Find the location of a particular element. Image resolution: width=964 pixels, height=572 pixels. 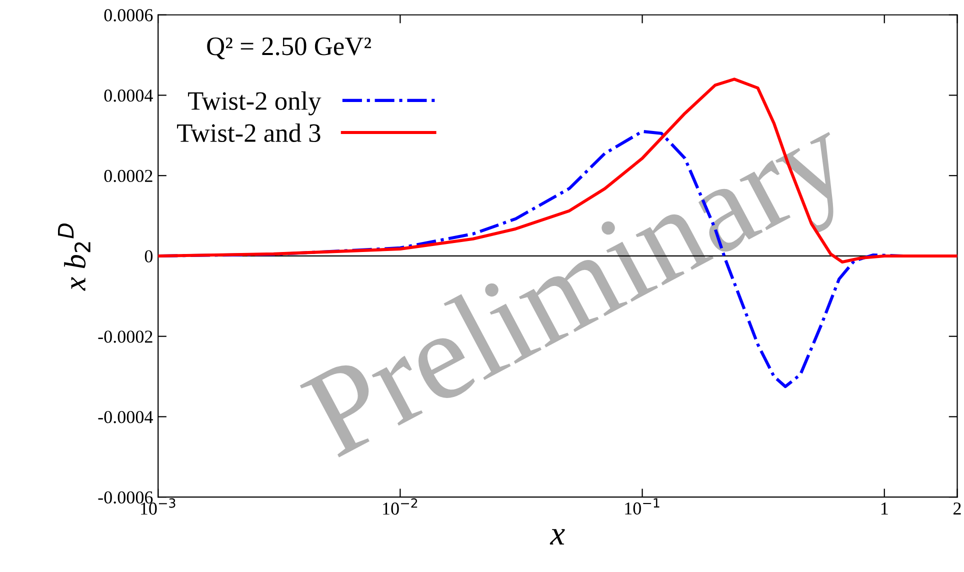

x-tick-label: 10$^{−2}$ is located at coordinates (400, 506).